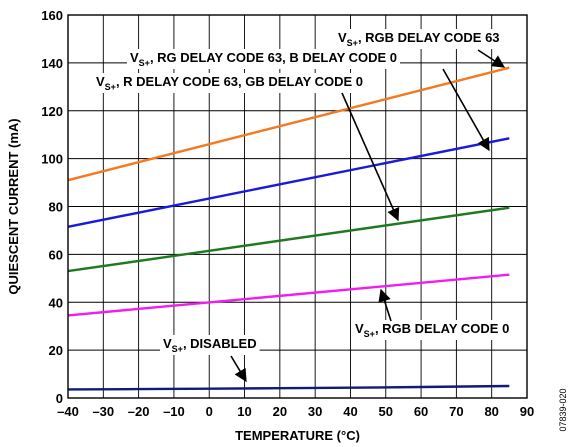  I want to click on y-tick-label-4: 80, so click(56, 207).